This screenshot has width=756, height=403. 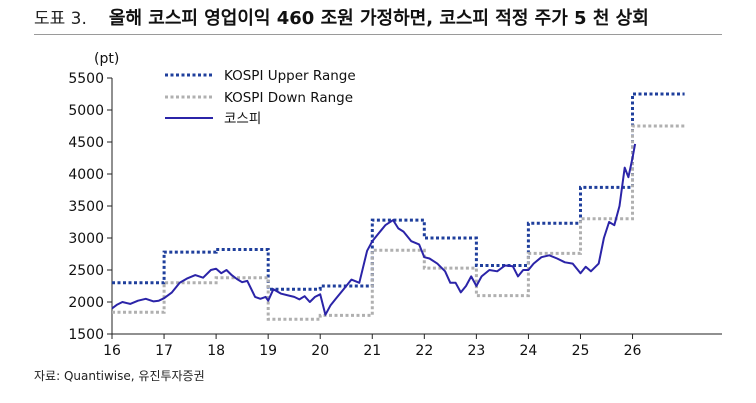 I want to click on y-tick-label: 3500, so click(x=86, y=207).